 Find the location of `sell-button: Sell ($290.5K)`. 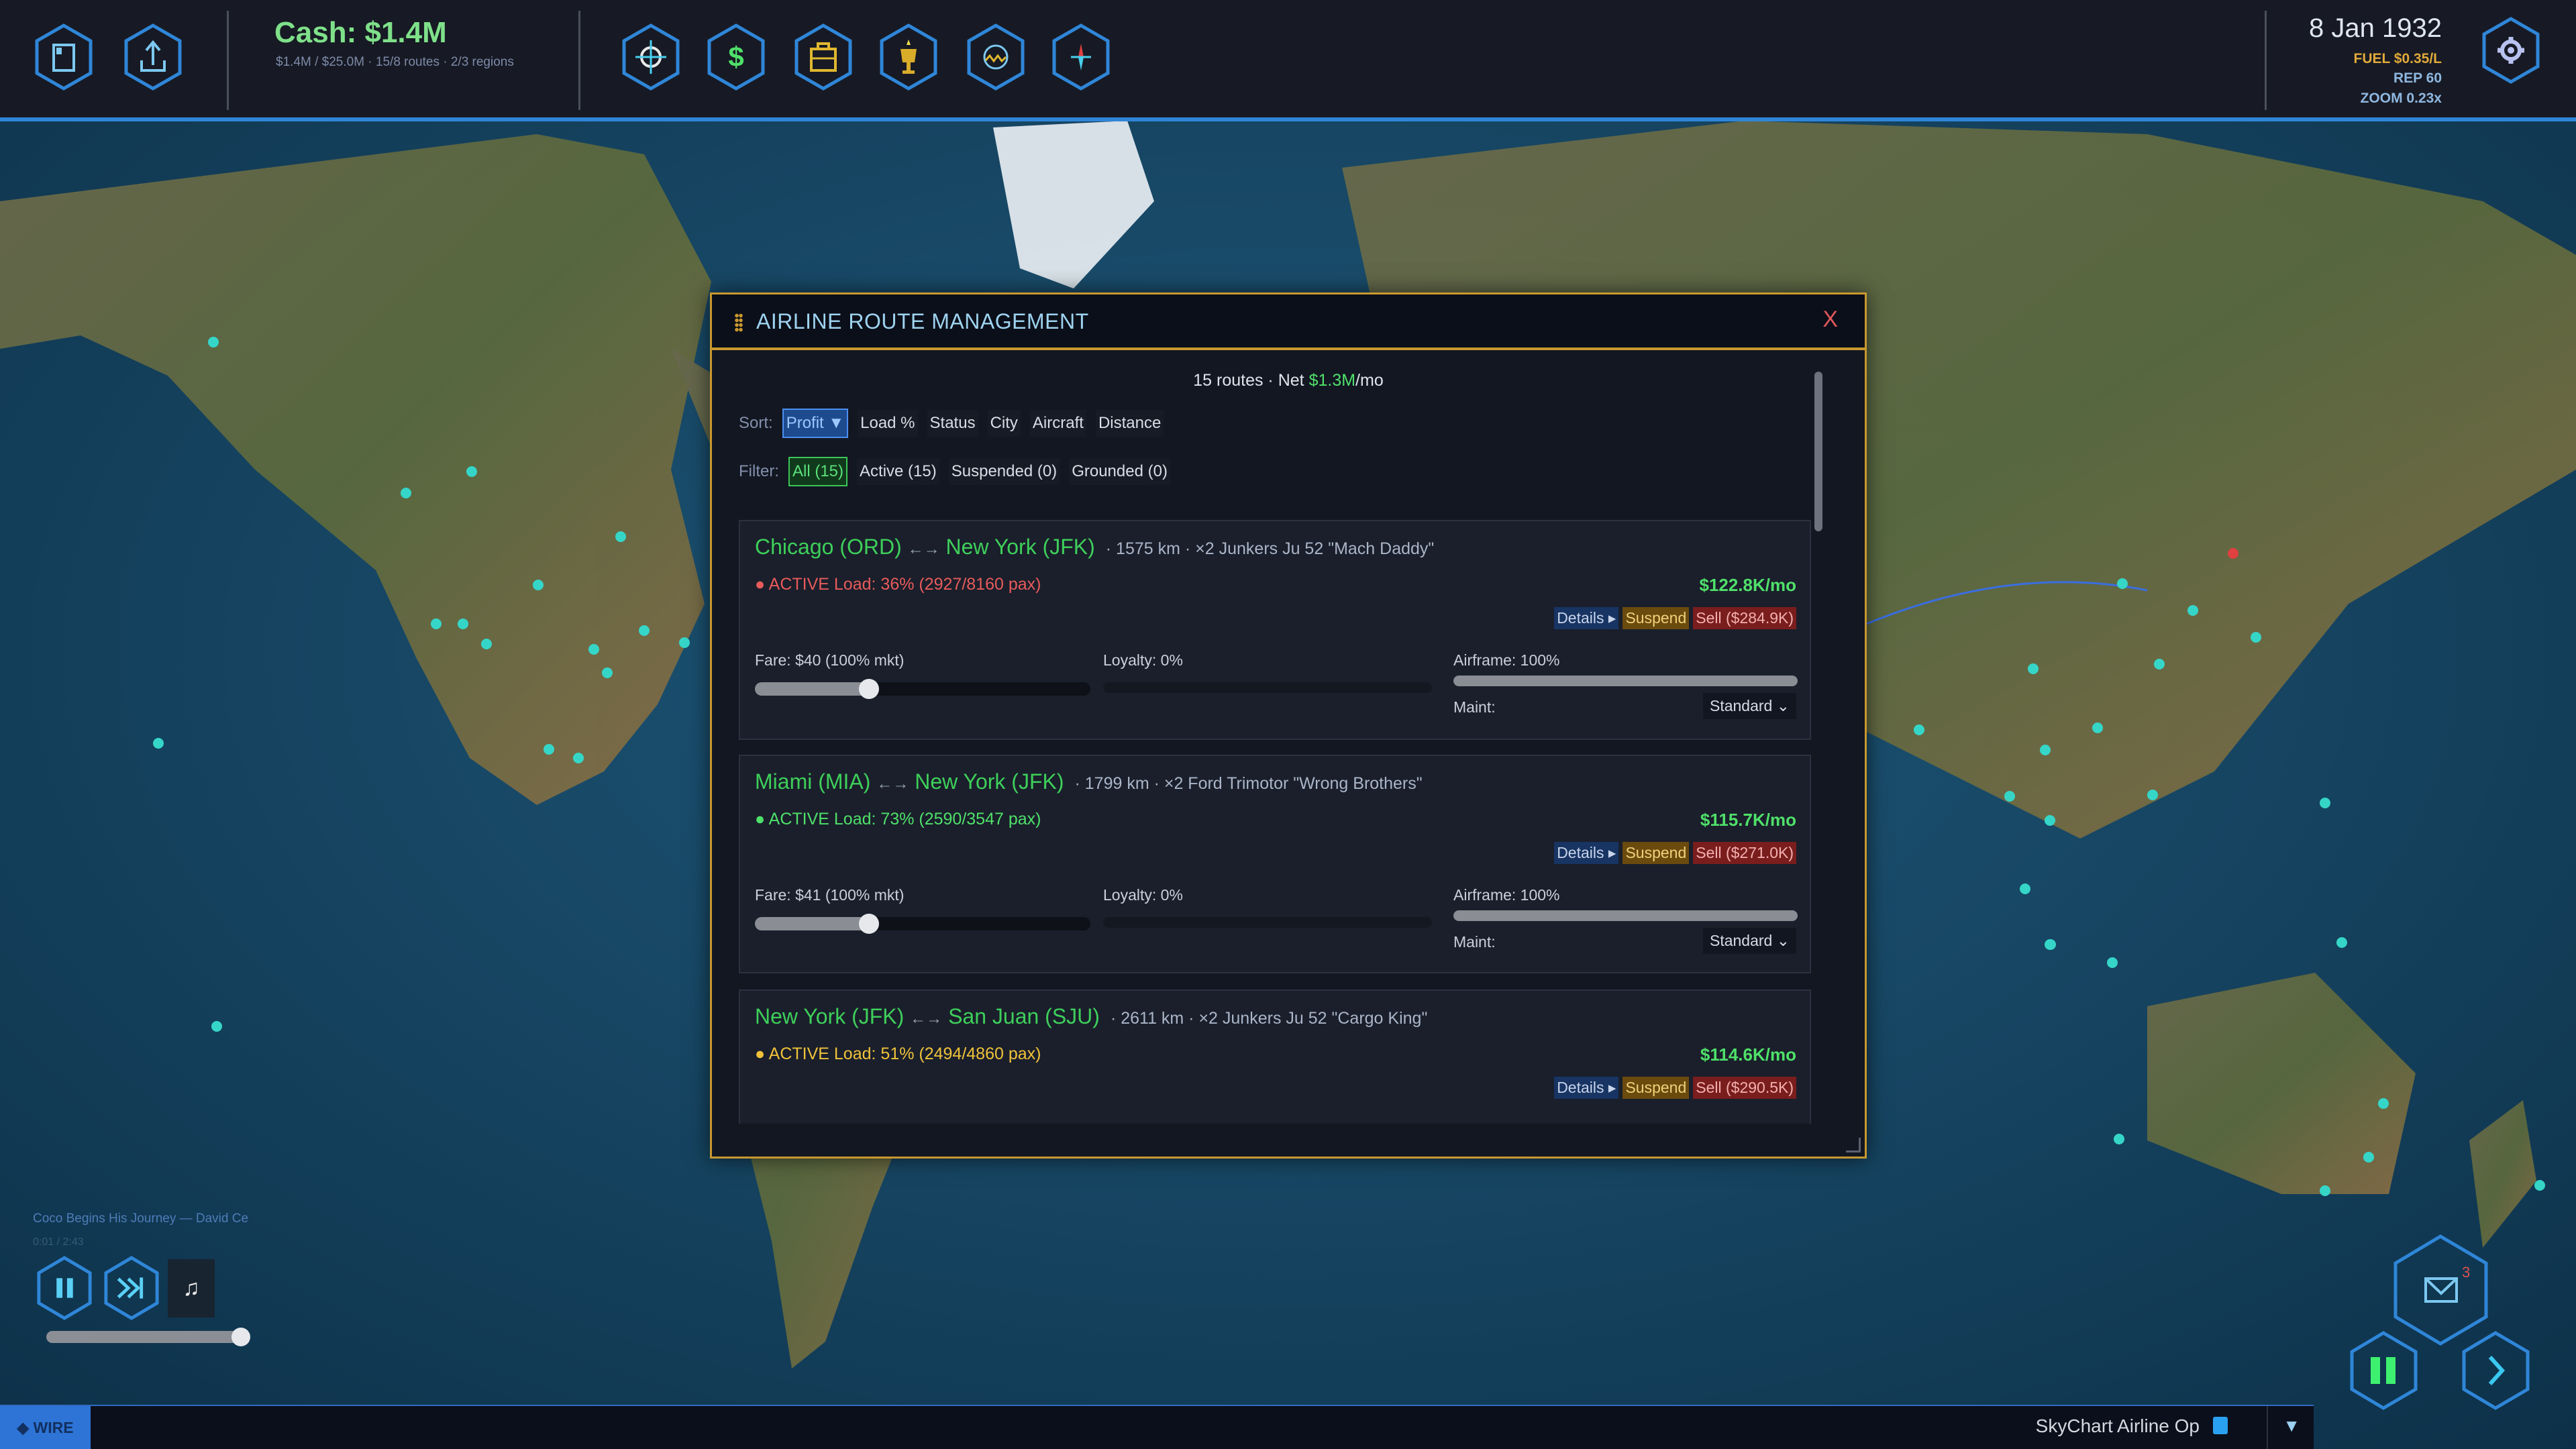

sell-button: Sell ($290.5K) is located at coordinates (1744, 1088).